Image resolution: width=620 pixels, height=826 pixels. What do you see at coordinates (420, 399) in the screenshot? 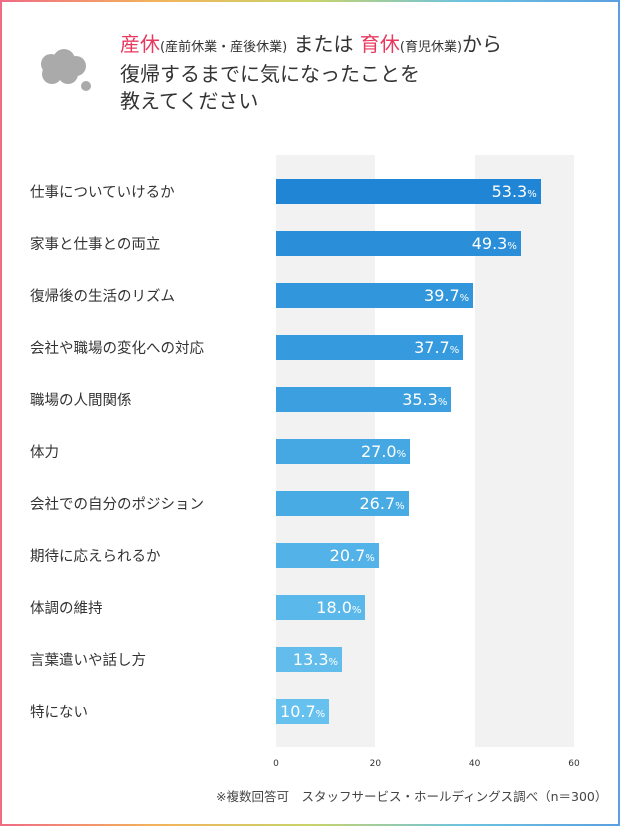
I see `data-label-value: 35.3` at bounding box center [420, 399].